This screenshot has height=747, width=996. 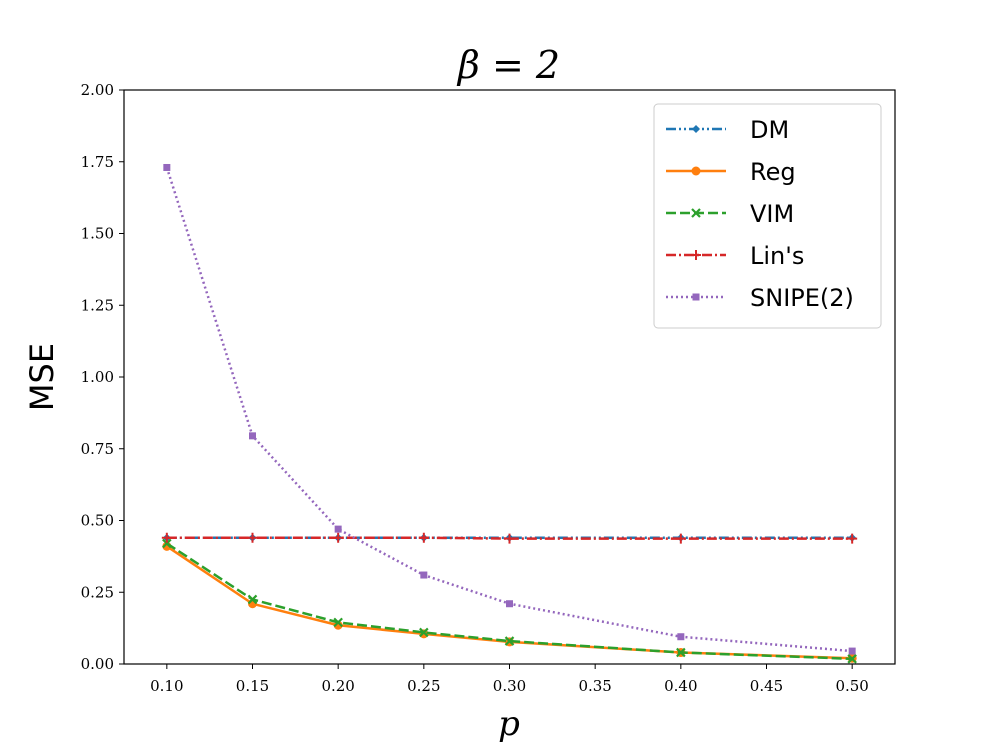 I want to click on y-tick-label: 1.50, so click(x=97, y=234).